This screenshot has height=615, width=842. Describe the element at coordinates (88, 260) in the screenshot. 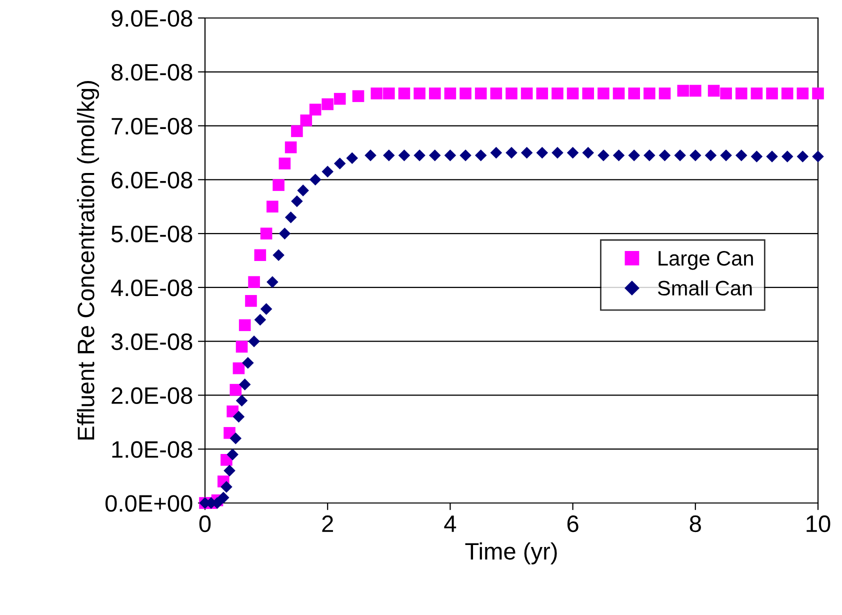

I see `y-axis-title: Effluent Re Concentration (mol/kg)` at that location.